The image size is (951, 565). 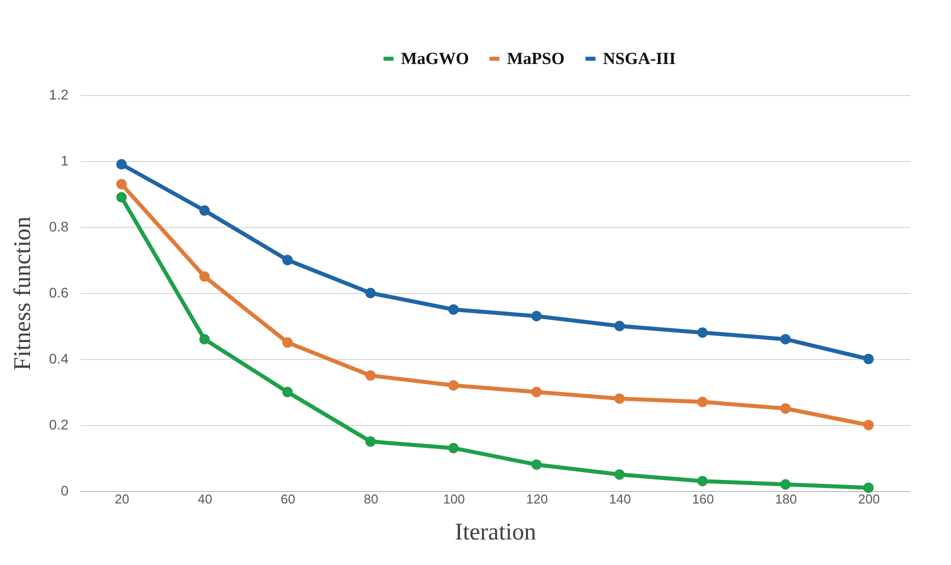 I want to click on legend-label: NSGA-III, so click(x=639, y=58).